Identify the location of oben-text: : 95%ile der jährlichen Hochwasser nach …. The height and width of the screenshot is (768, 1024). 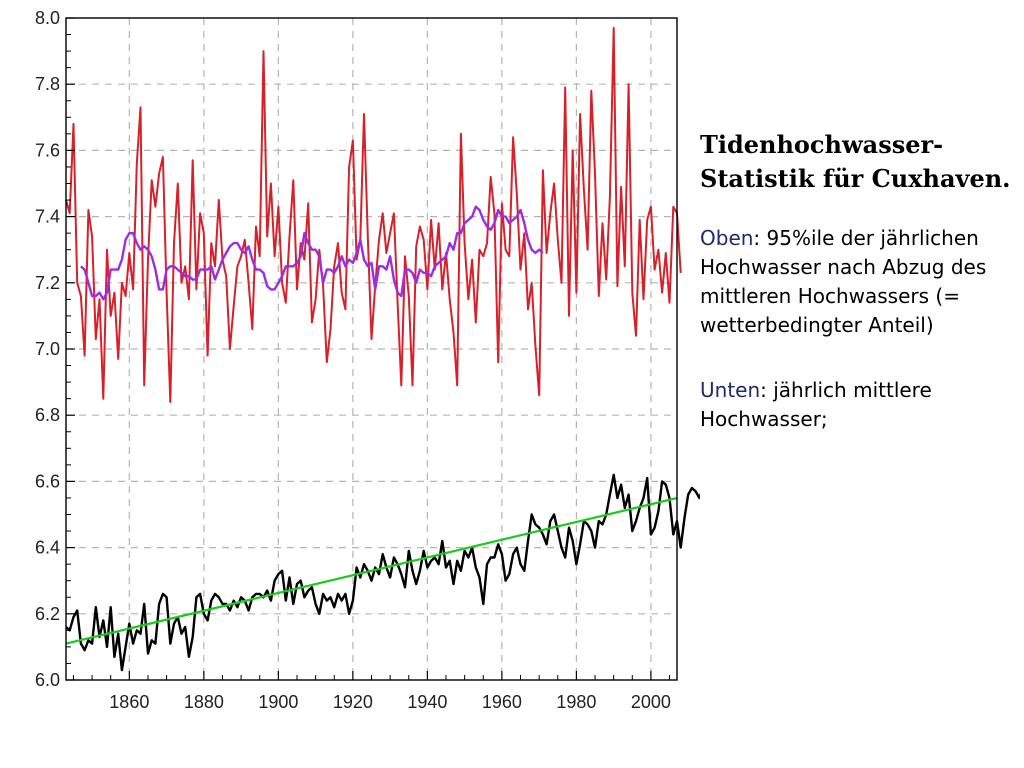
(843, 281).